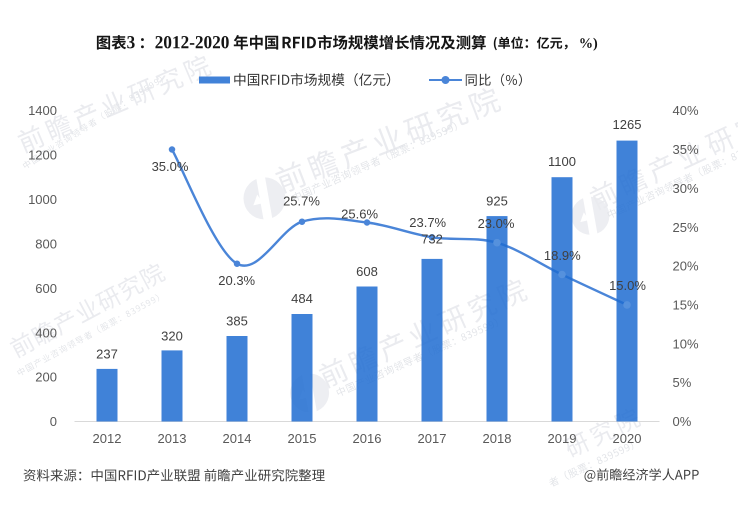 The image size is (738, 510). What do you see at coordinates (301, 201) in the screenshot?
I see `svg-text: 25.7%` at bounding box center [301, 201].